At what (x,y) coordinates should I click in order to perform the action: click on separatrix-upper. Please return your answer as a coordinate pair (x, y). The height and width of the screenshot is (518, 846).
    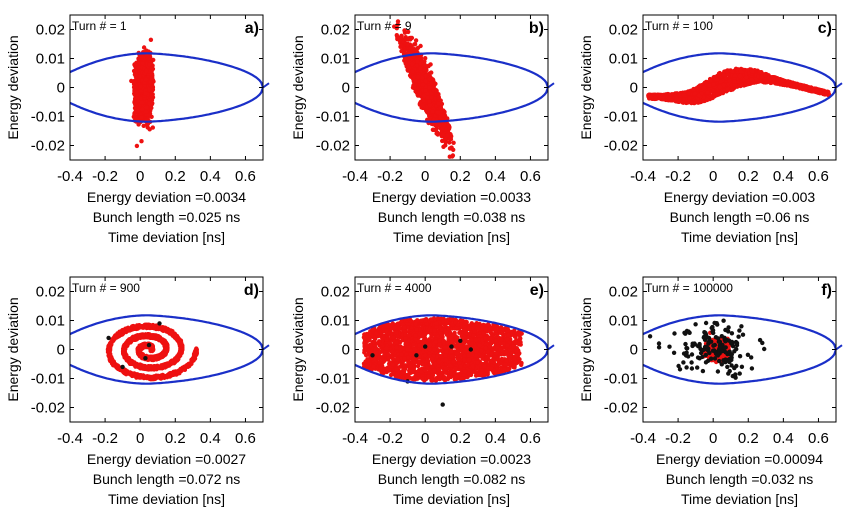
    Looking at the image, I should click on (451, 70).